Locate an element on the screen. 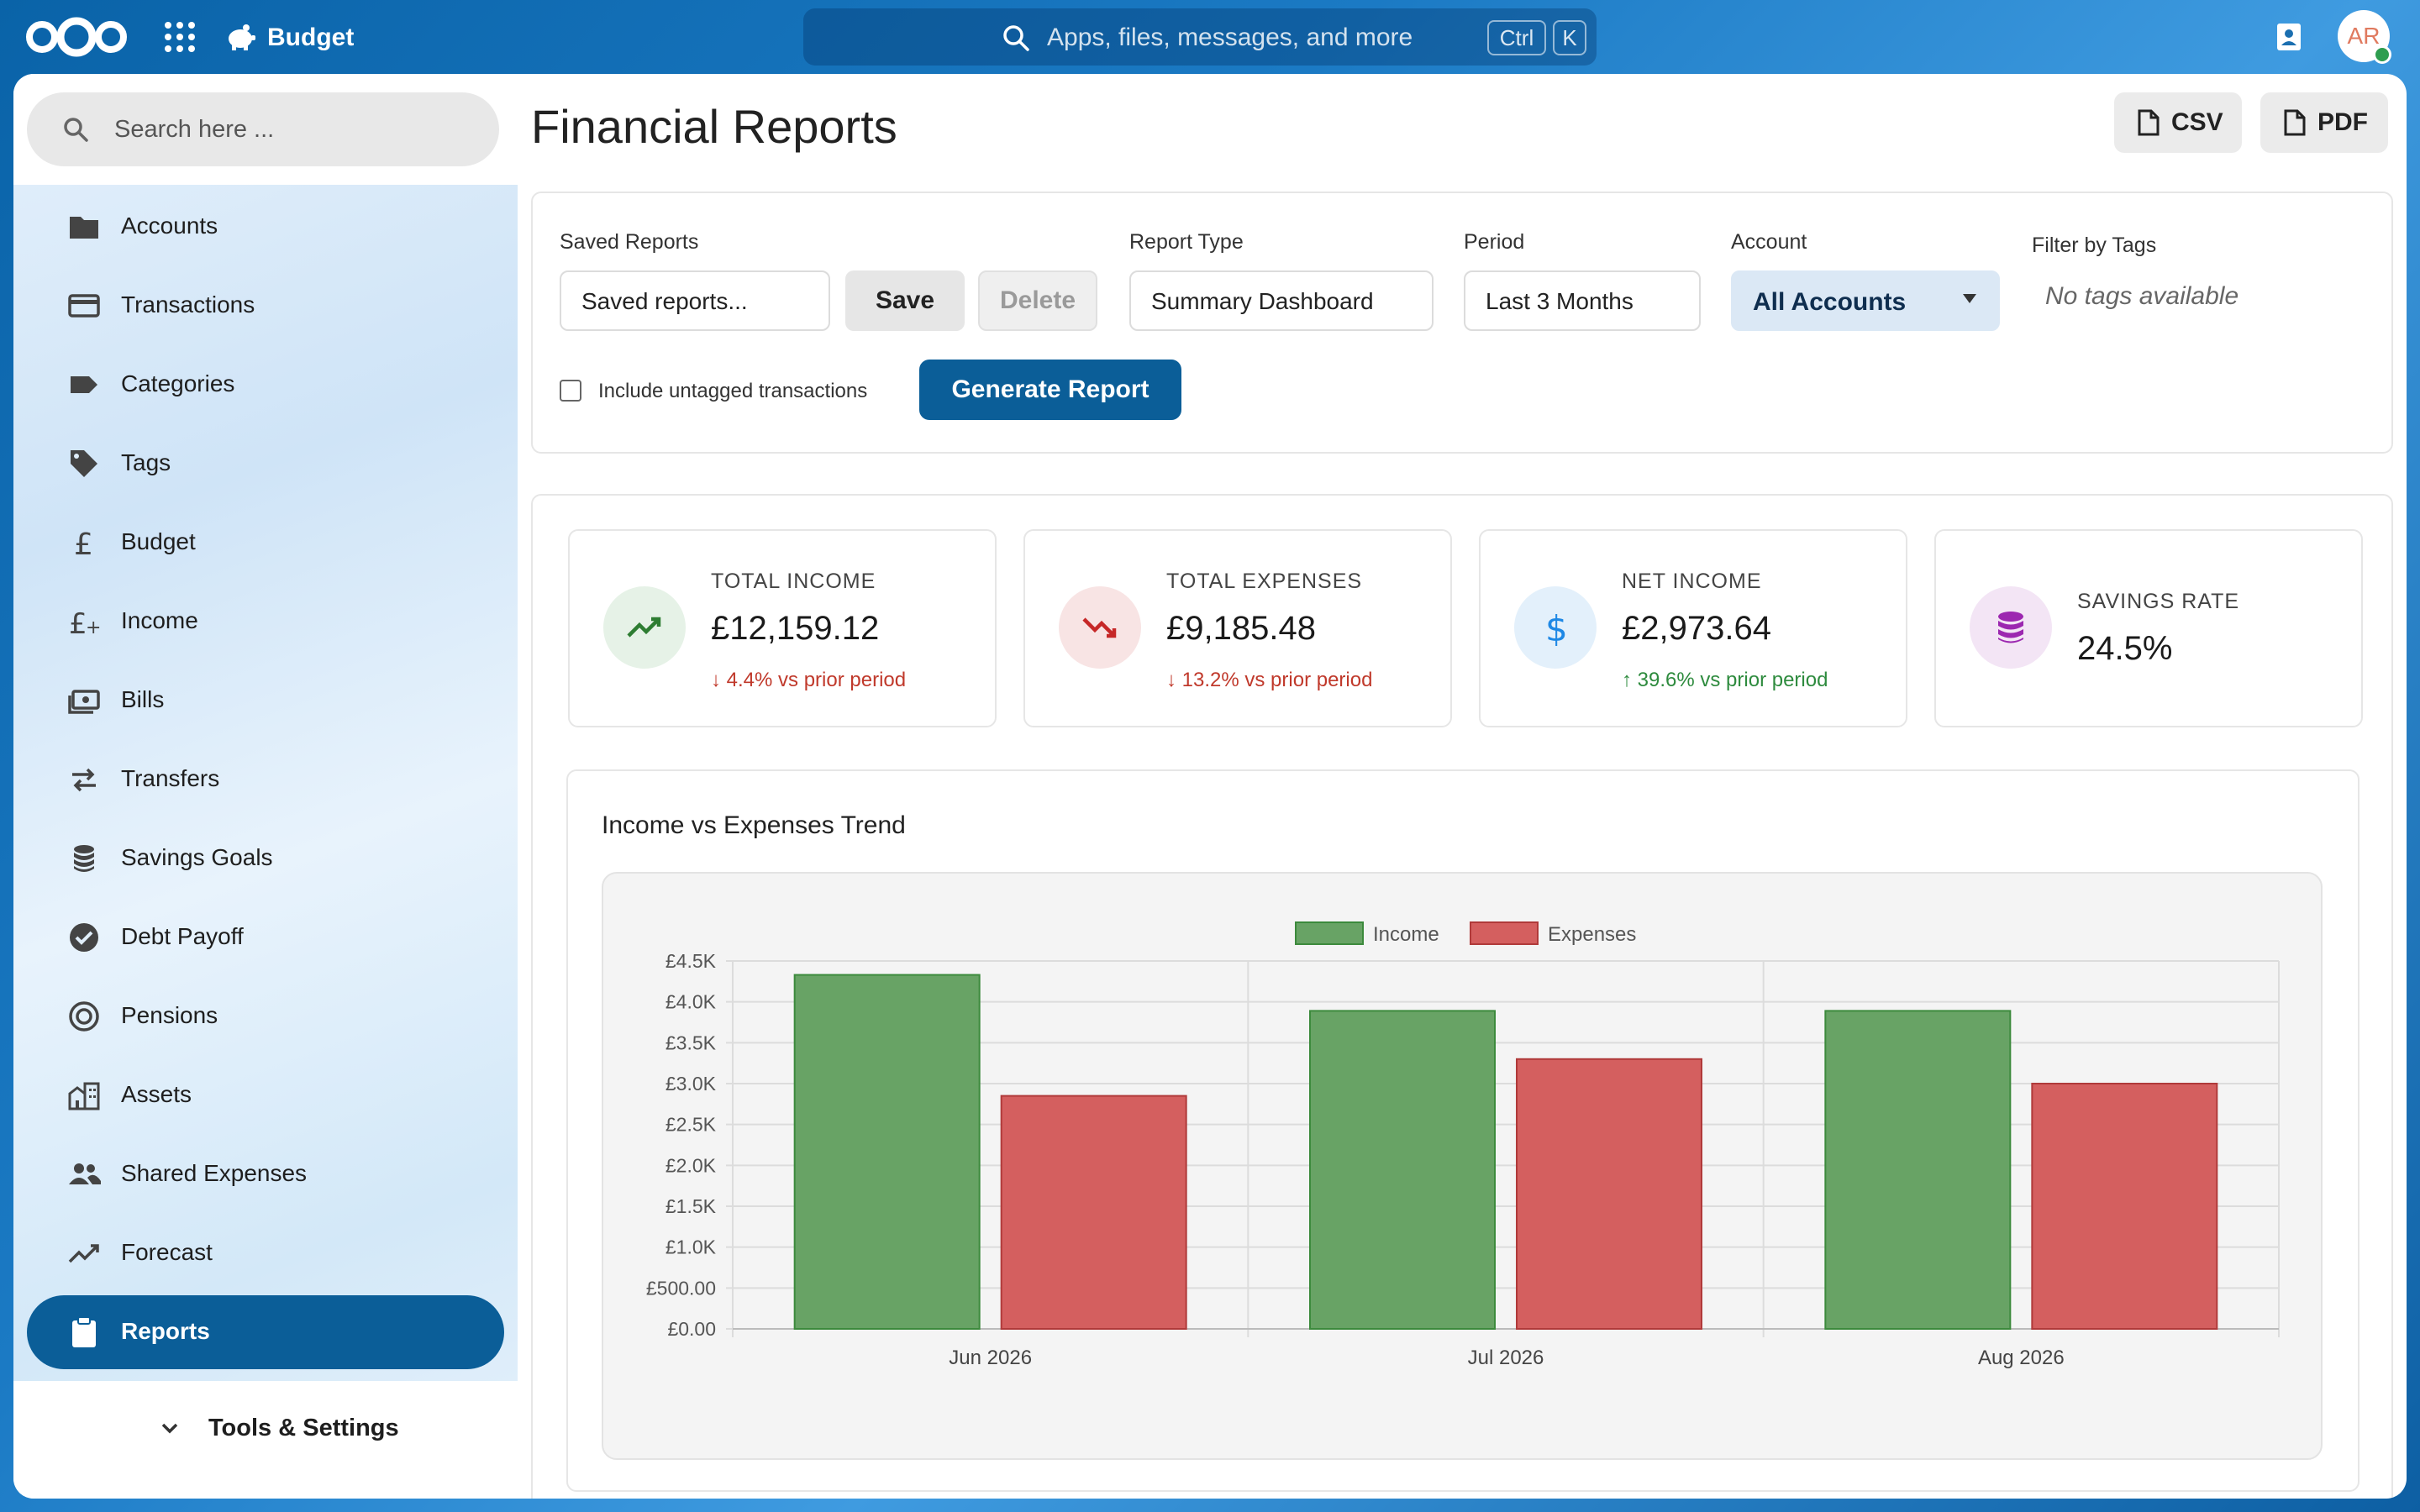  legend-swatch-income is located at coordinates (1329, 933).